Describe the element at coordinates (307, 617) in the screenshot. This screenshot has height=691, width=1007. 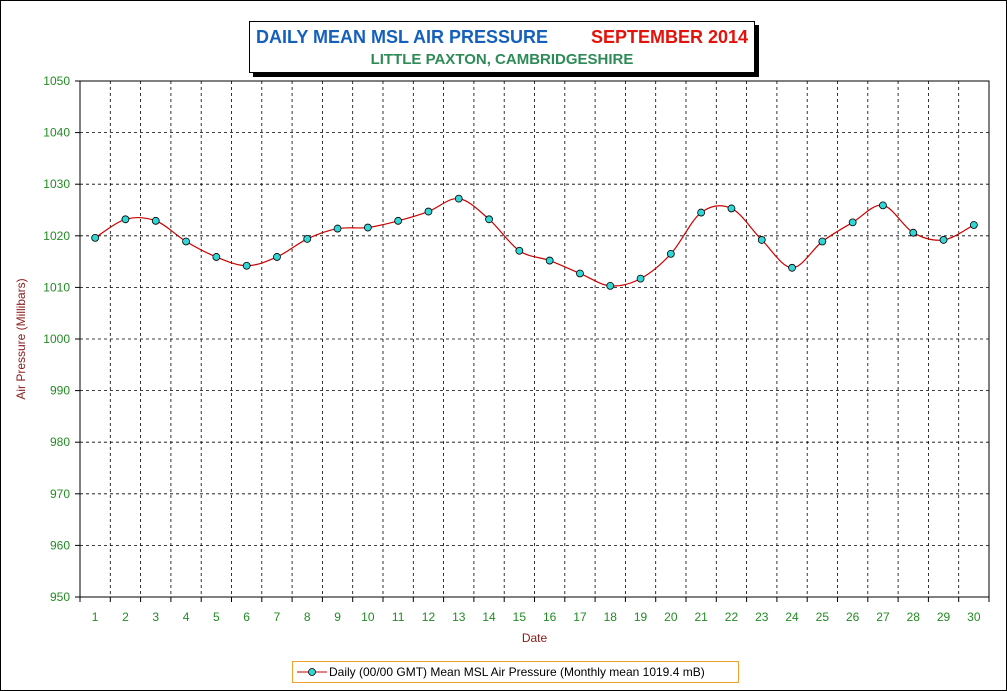
I see `x-tick-label: 8` at that location.